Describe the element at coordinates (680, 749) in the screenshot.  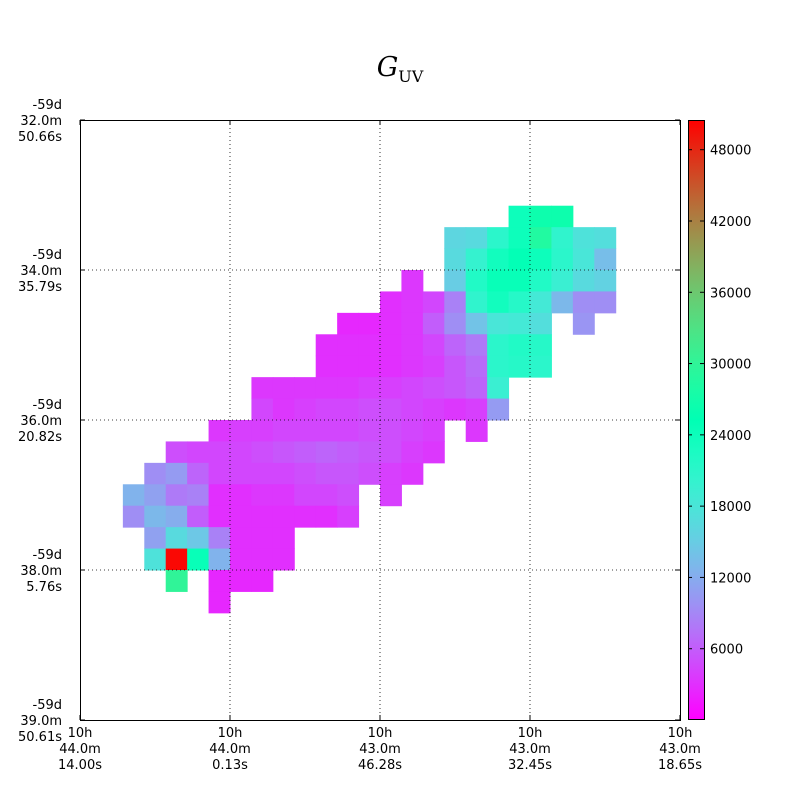
I see `x-tick-label: 43.0m` at that location.